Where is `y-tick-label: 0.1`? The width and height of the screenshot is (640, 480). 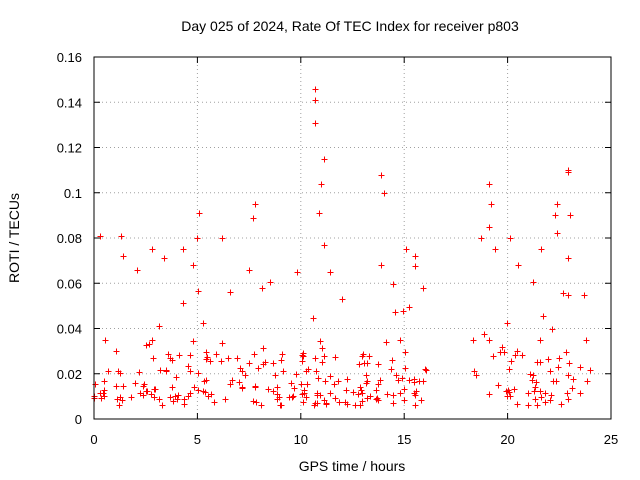
y-tick-label: 0.1 is located at coordinates (73, 193).